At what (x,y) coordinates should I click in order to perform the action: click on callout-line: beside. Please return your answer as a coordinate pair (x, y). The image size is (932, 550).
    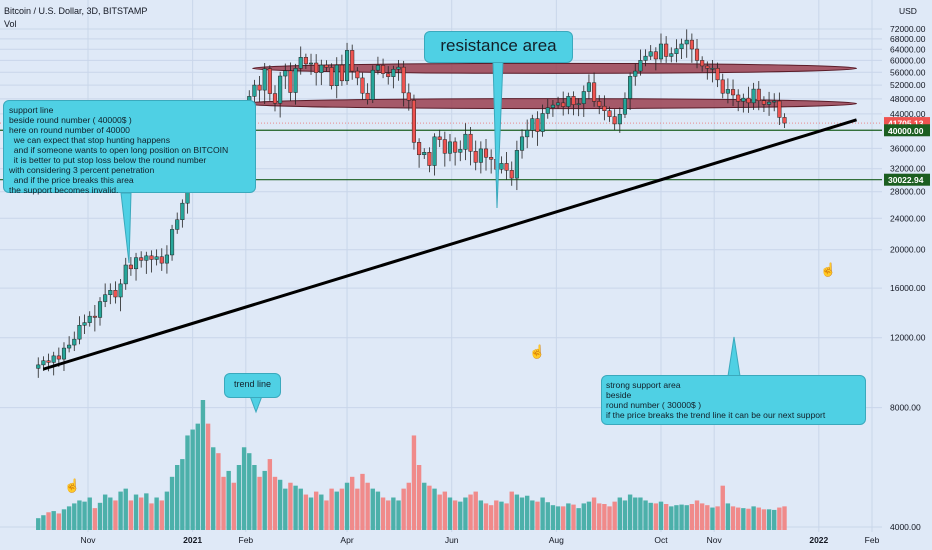
    Looking at the image, I should click on (619, 395).